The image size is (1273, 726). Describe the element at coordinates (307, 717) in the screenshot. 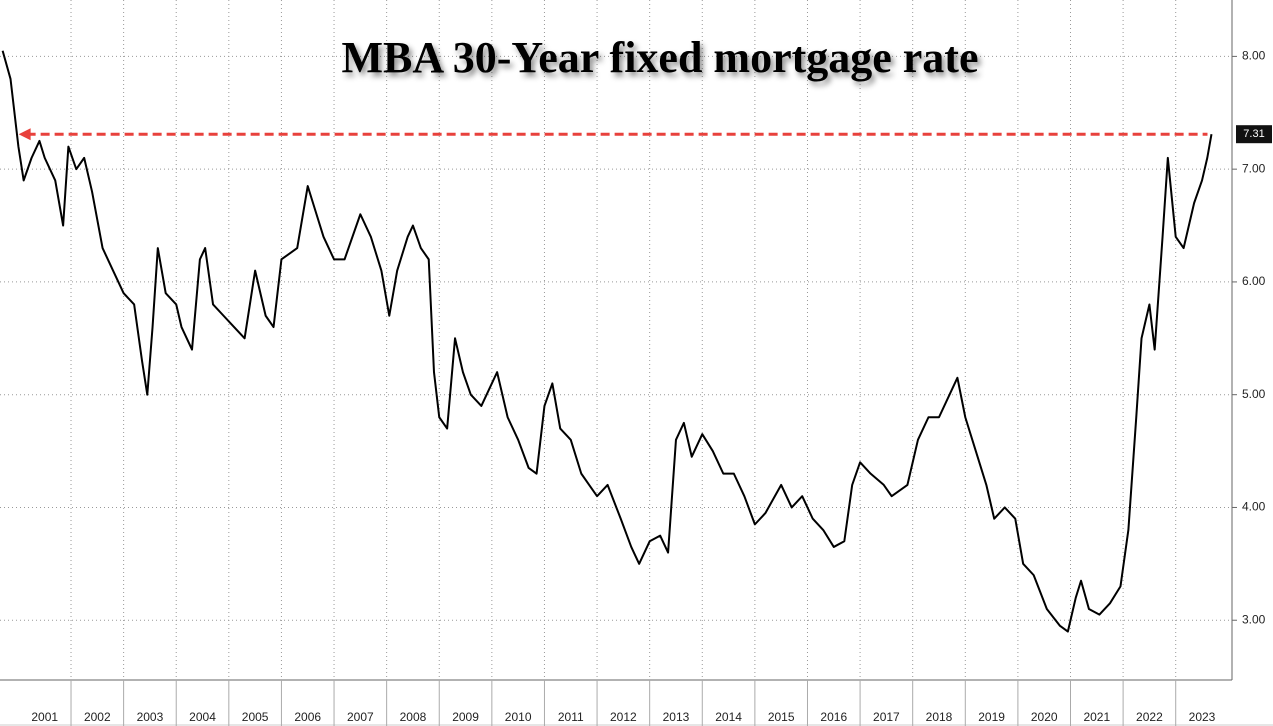

I see `x-tick-label: 2006` at that location.